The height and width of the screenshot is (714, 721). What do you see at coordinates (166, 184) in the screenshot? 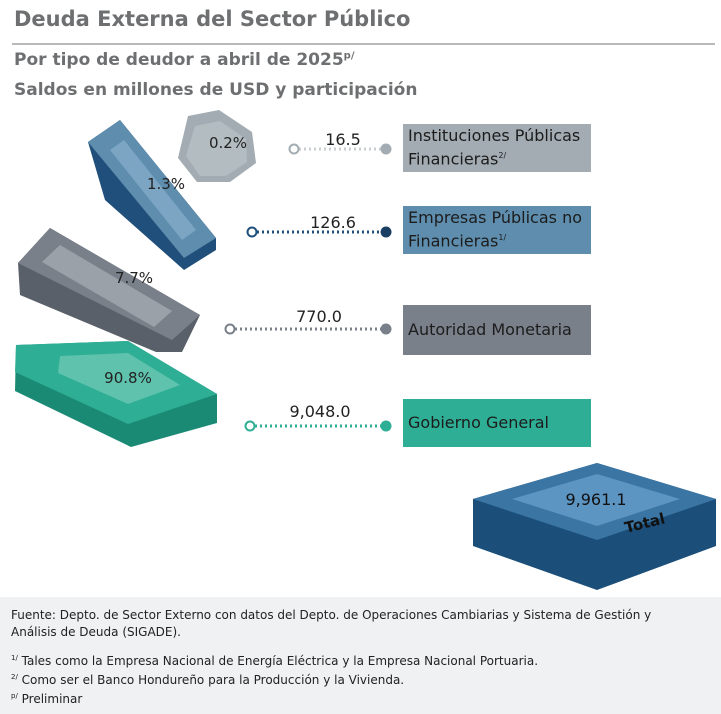
I see `share-empresas: 1.3%` at bounding box center [166, 184].